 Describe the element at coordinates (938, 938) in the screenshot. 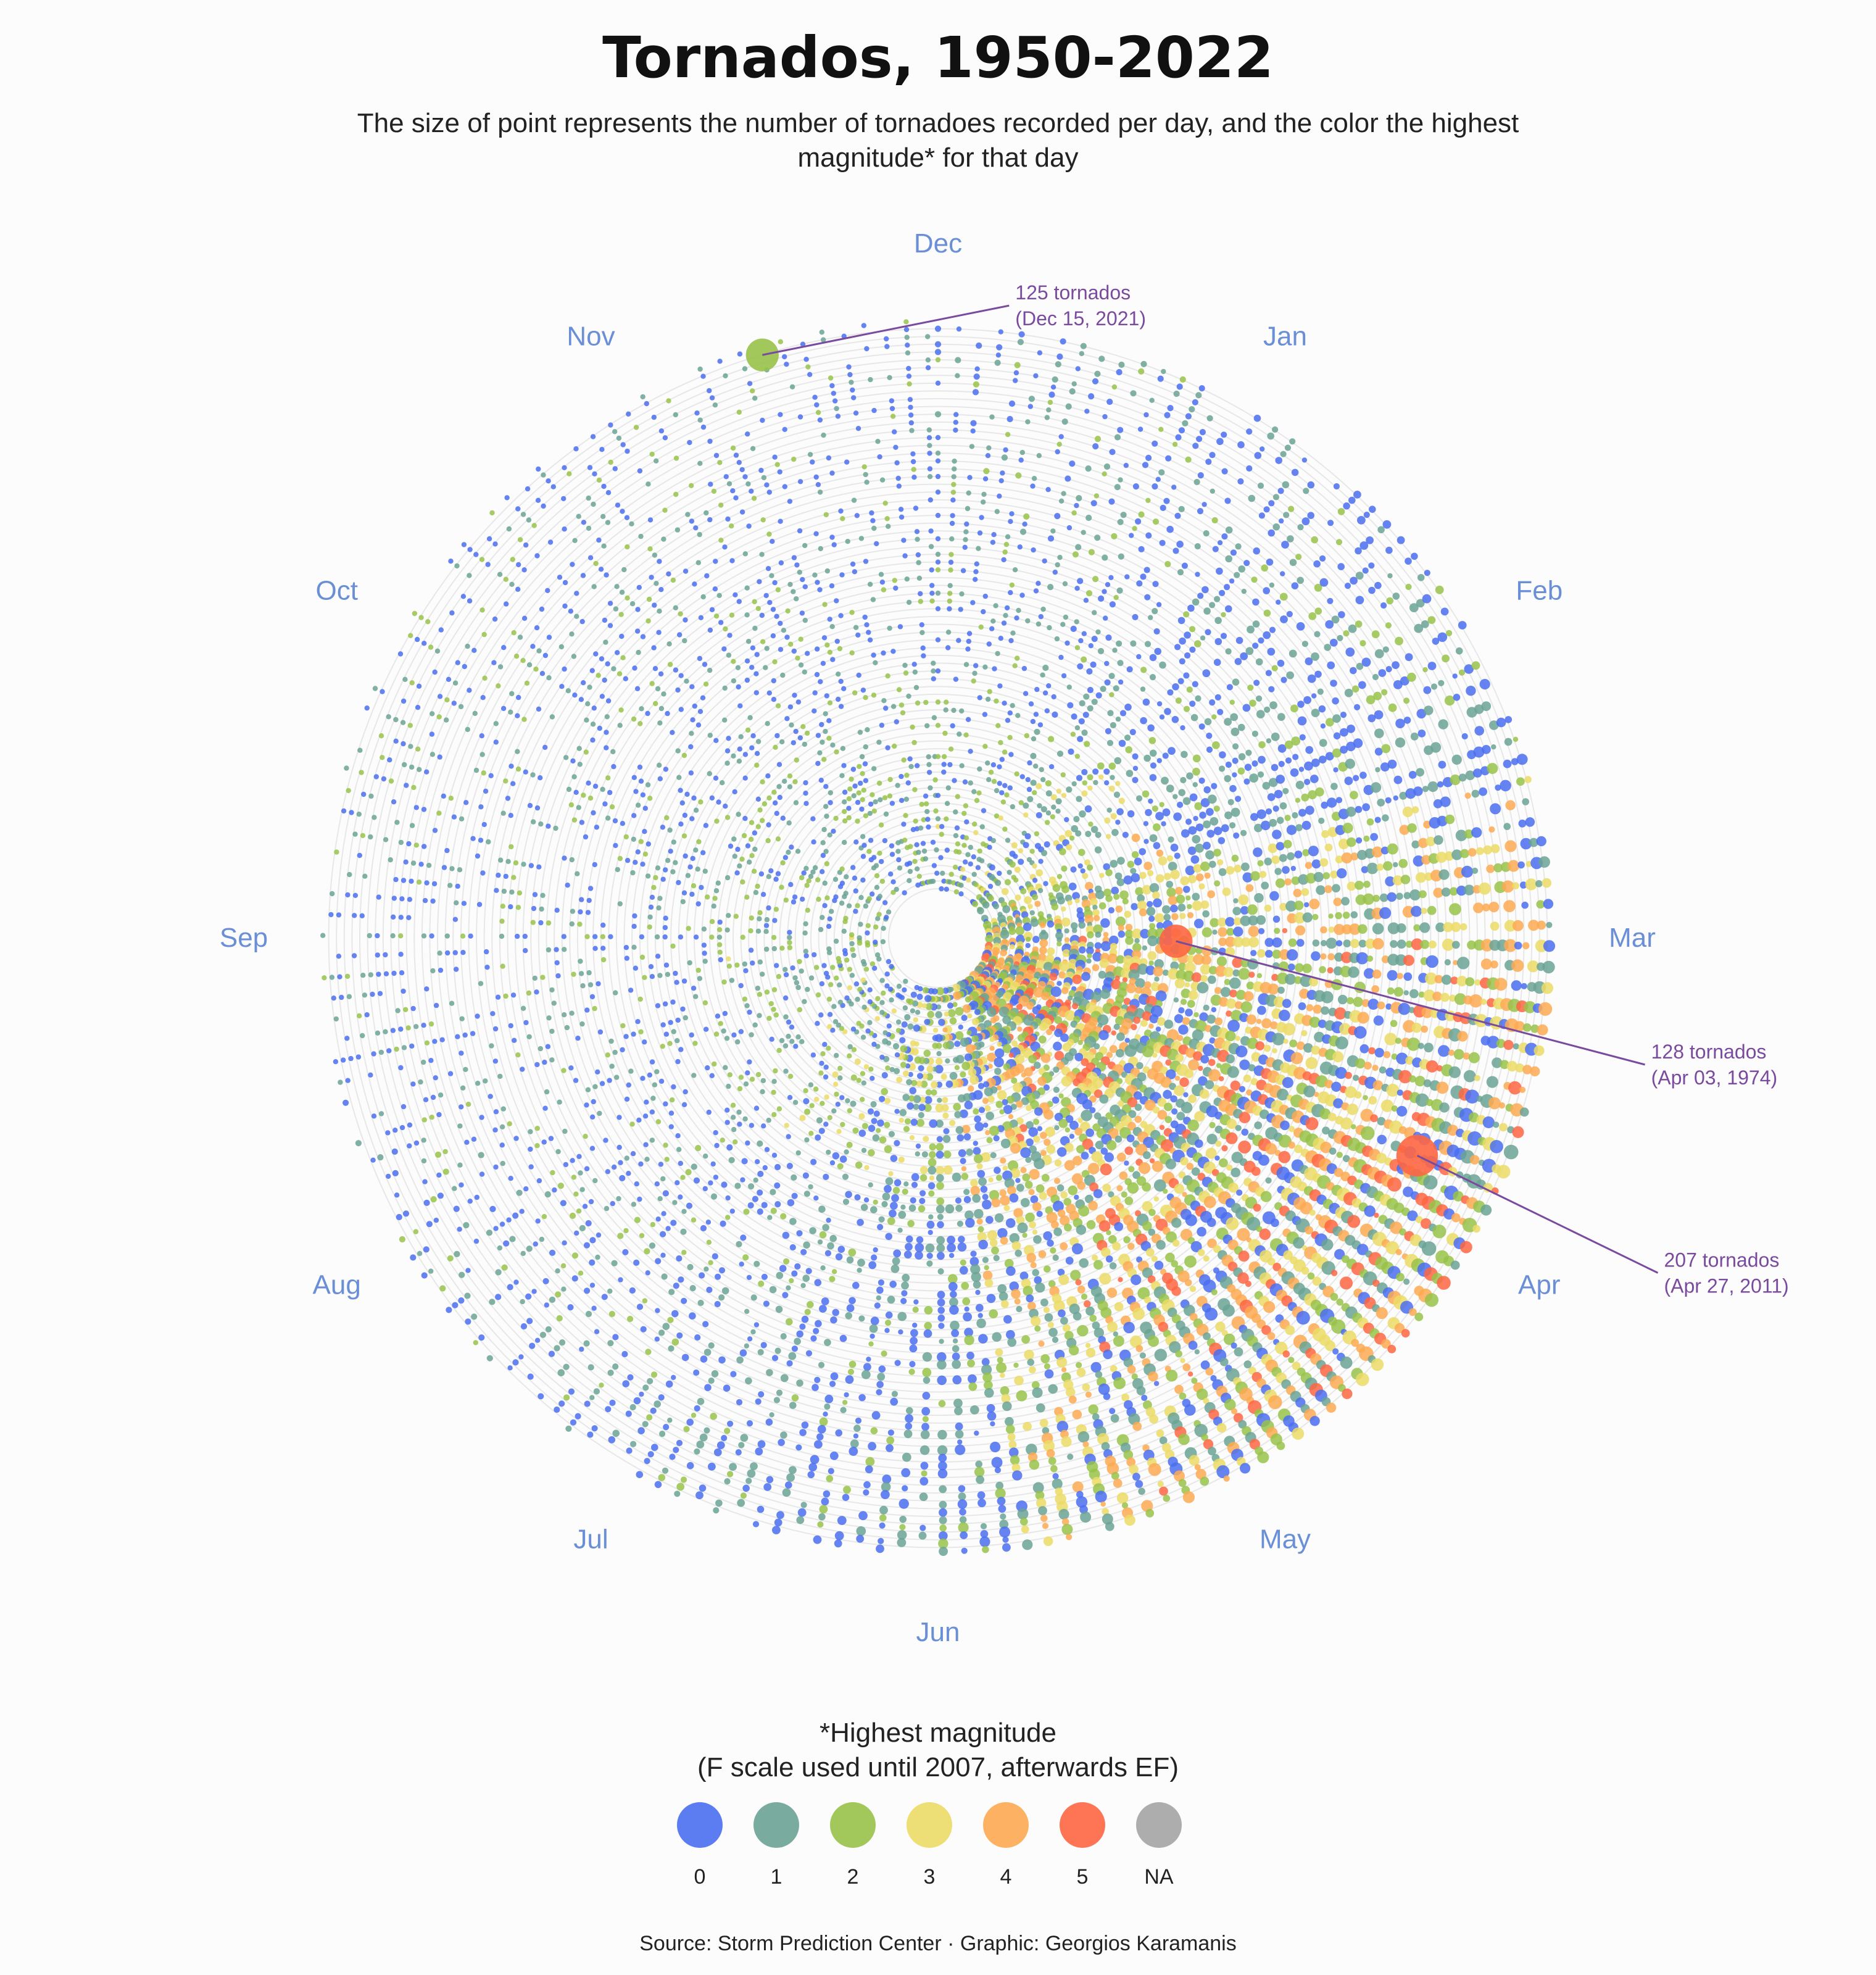

I see `year-ring` at that location.